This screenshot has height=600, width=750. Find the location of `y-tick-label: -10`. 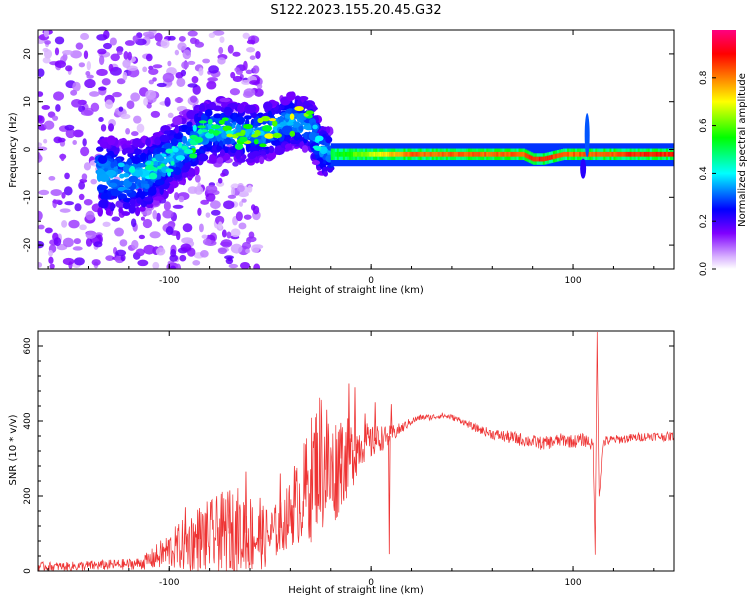

y-tick-label: -10 is located at coordinates (28, 197).